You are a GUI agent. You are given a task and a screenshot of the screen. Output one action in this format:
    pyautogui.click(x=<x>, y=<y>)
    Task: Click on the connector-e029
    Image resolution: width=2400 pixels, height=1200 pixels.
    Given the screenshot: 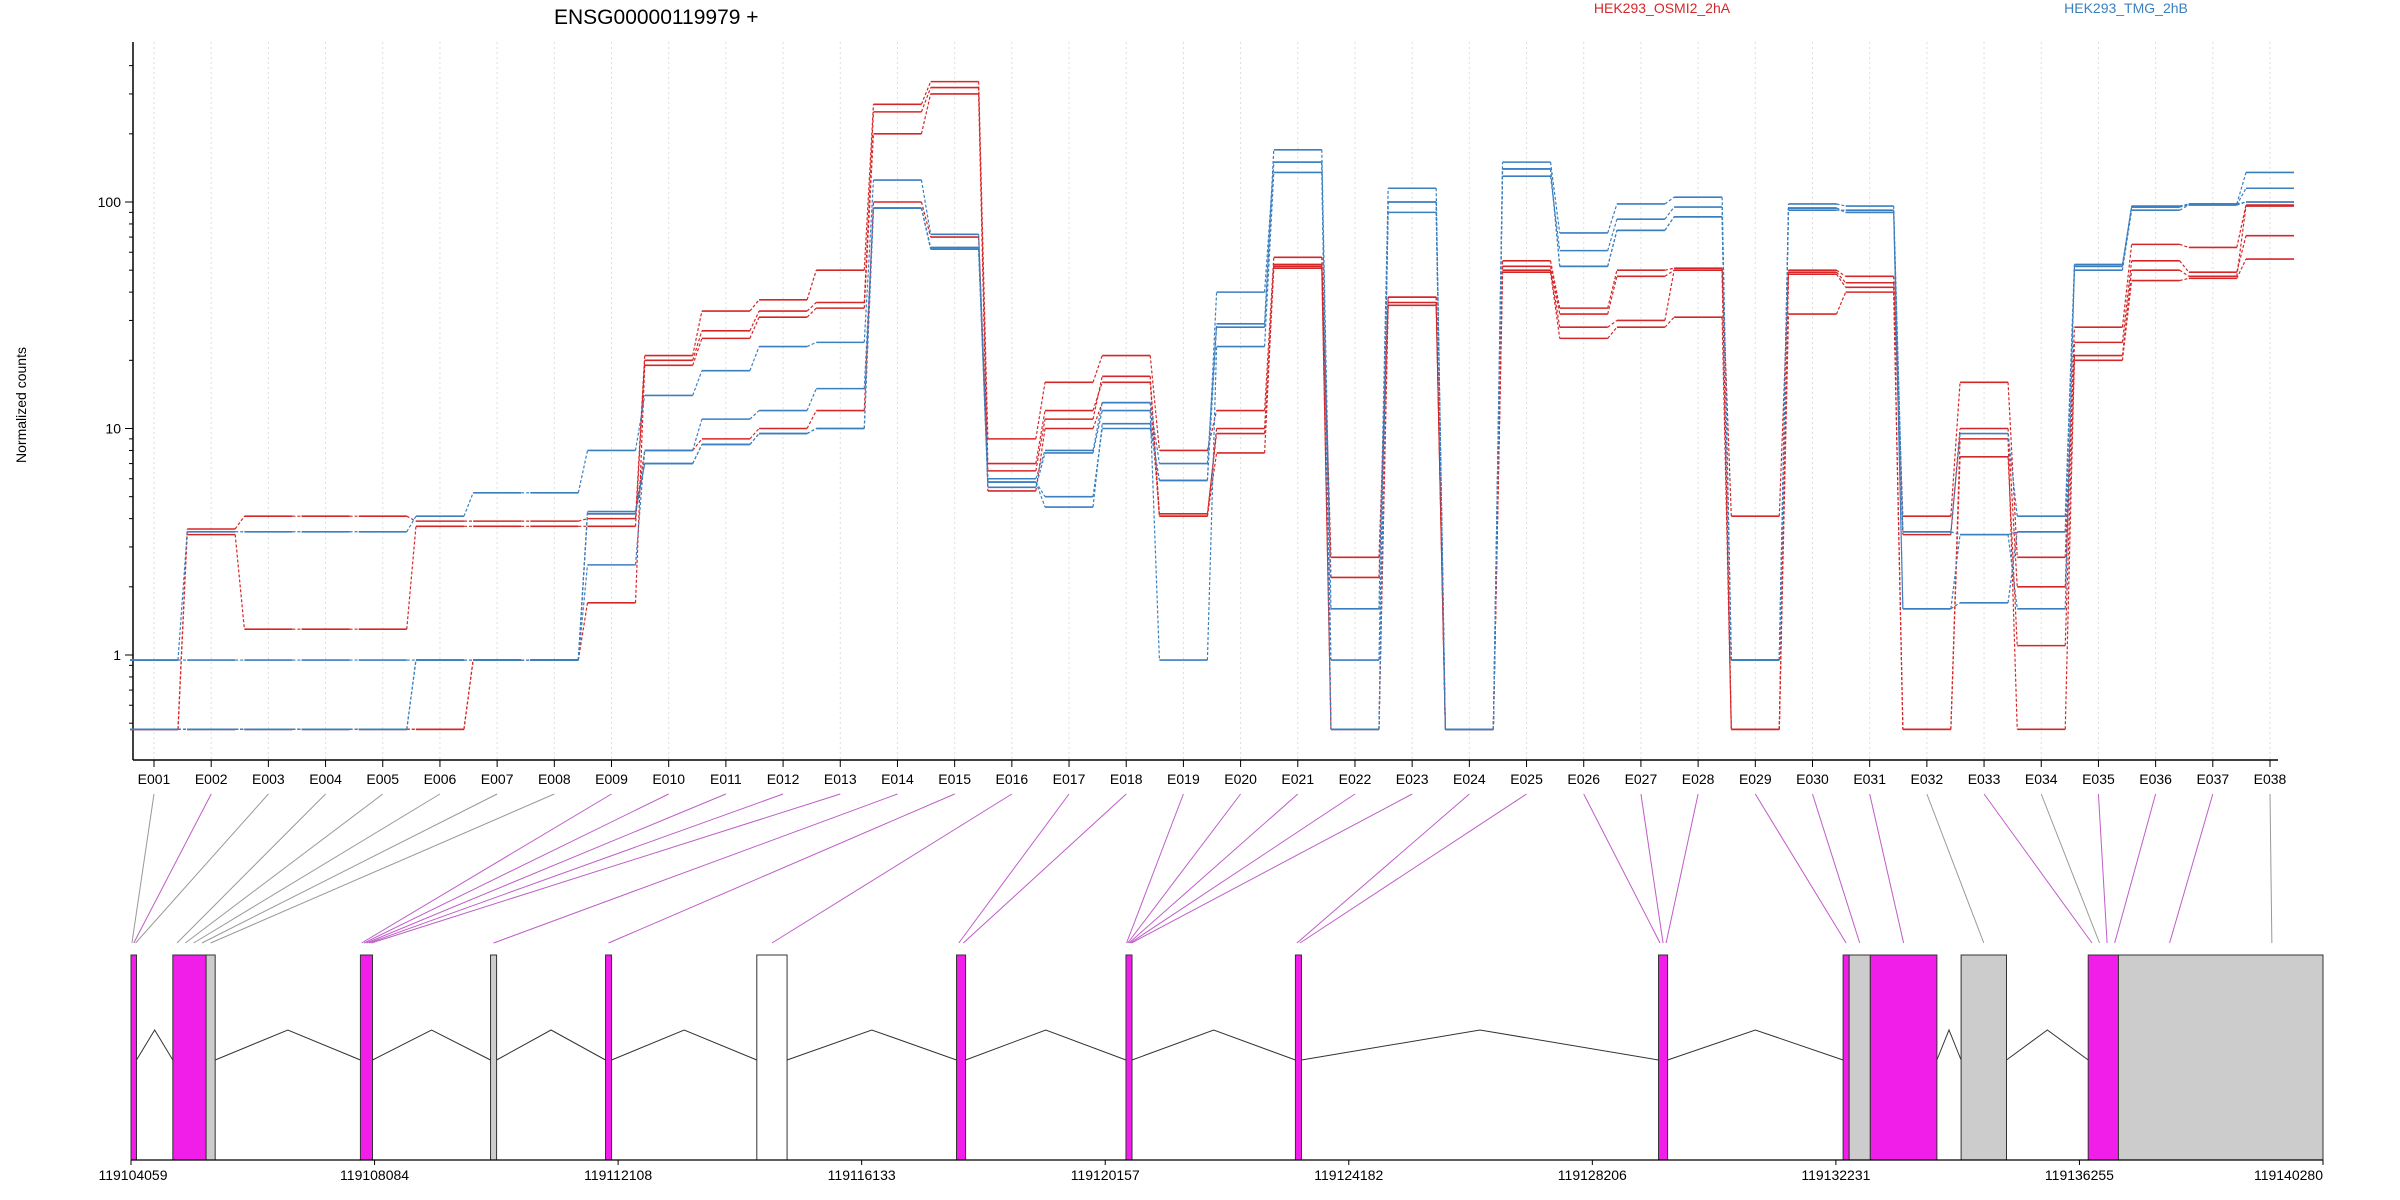 What is the action you would take?
    pyautogui.click(x=1800, y=868)
    